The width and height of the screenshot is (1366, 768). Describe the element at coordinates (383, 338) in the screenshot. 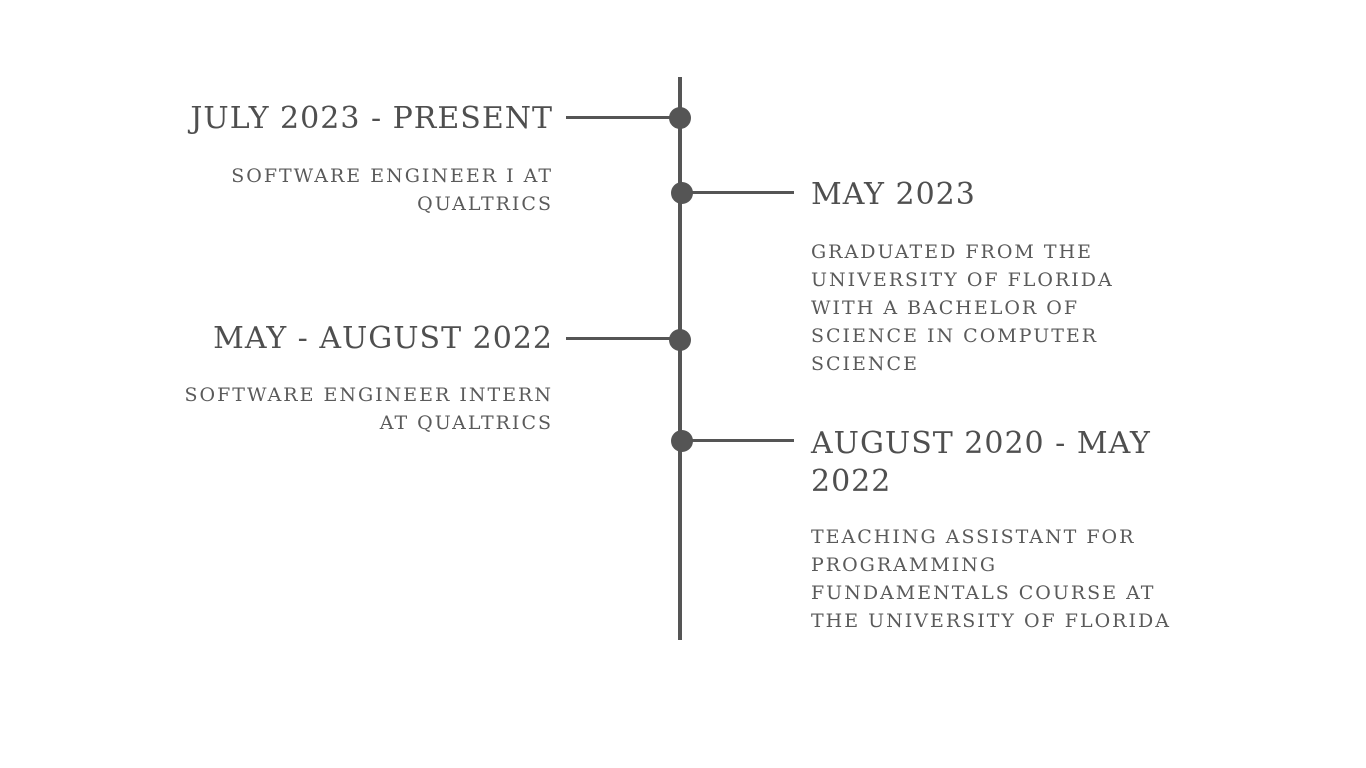

I see `timeline-entry-3-title: MAY - AUGUST 2022` at that location.